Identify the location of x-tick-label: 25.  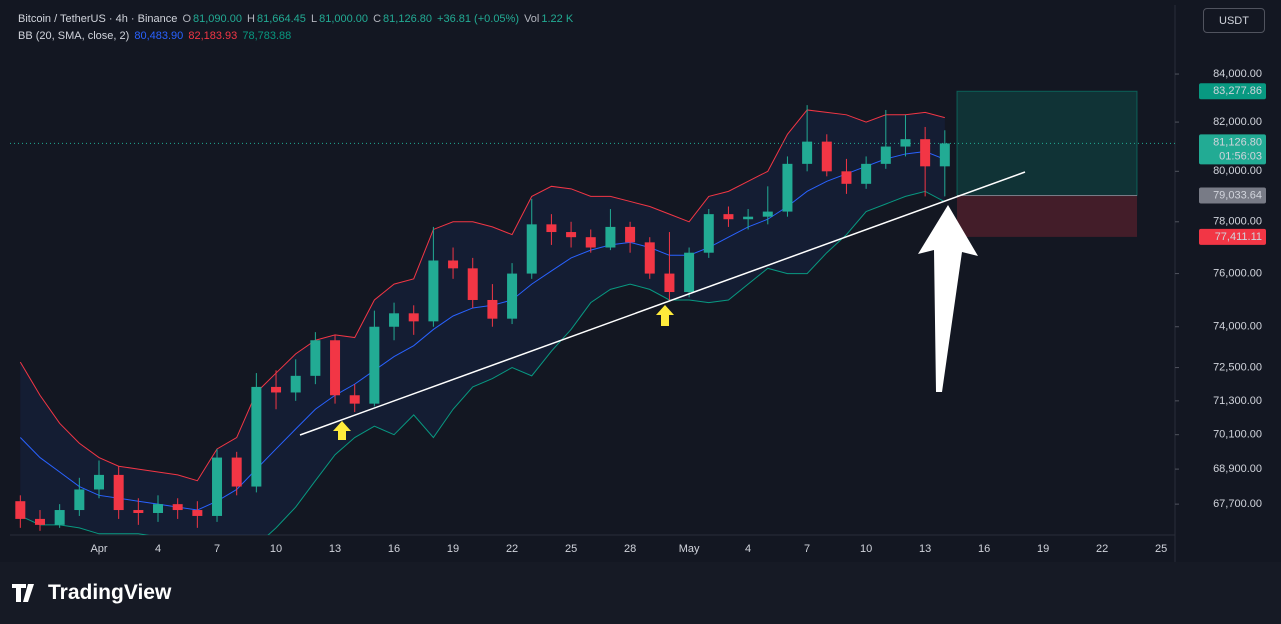
(1161, 549).